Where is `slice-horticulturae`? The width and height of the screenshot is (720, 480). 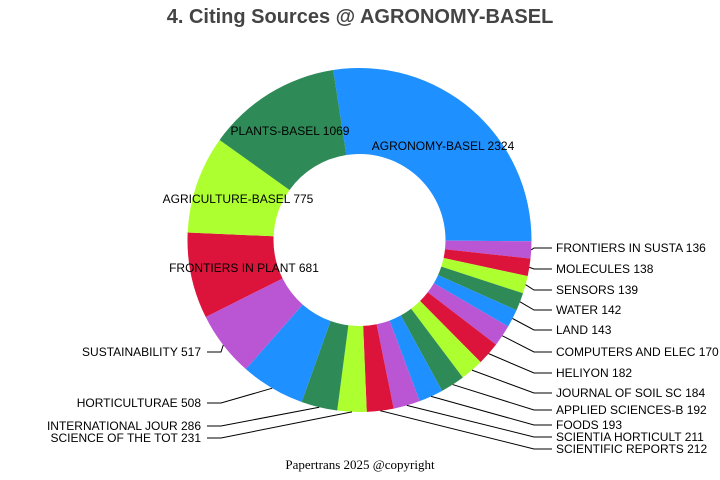 slice-horticulturae is located at coordinates (288, 353).